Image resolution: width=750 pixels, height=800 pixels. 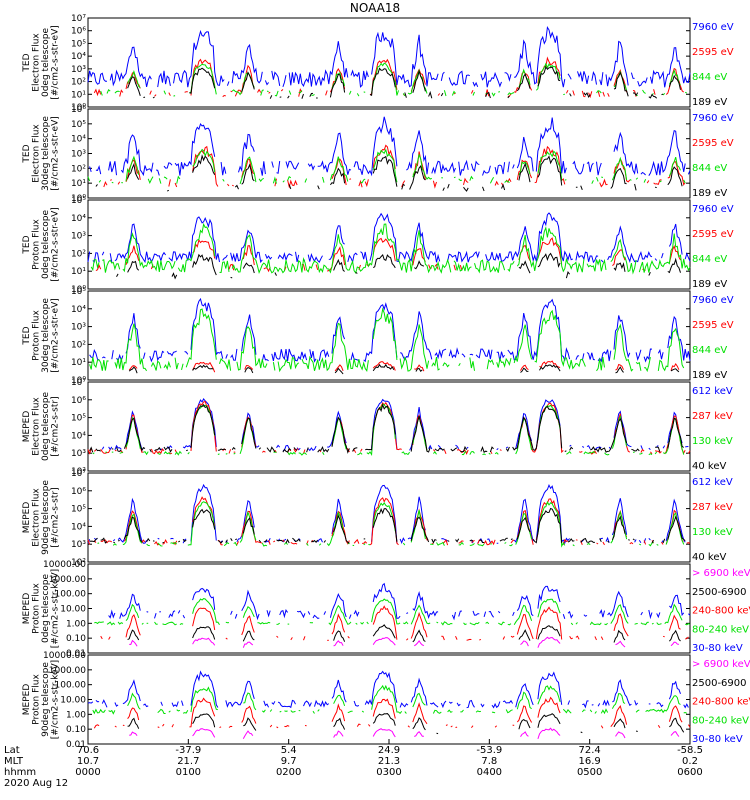 I want to click on y-tick-label: 10³, so click(x=78, y=237).